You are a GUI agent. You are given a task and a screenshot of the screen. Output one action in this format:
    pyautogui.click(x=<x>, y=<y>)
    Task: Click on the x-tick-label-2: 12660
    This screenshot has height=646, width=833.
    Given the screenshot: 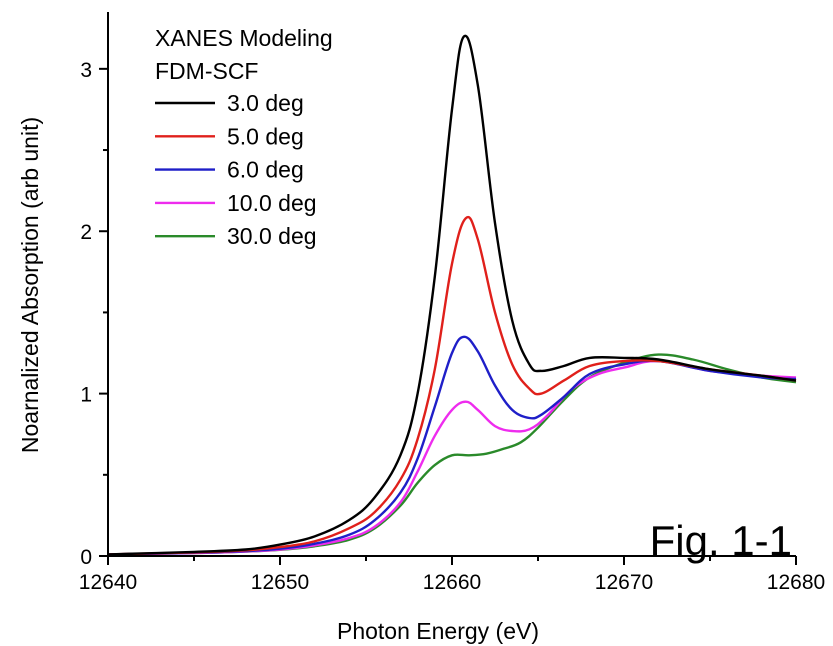 What is the action you would take?
    pyautogui.click(x=452, y=582)
    